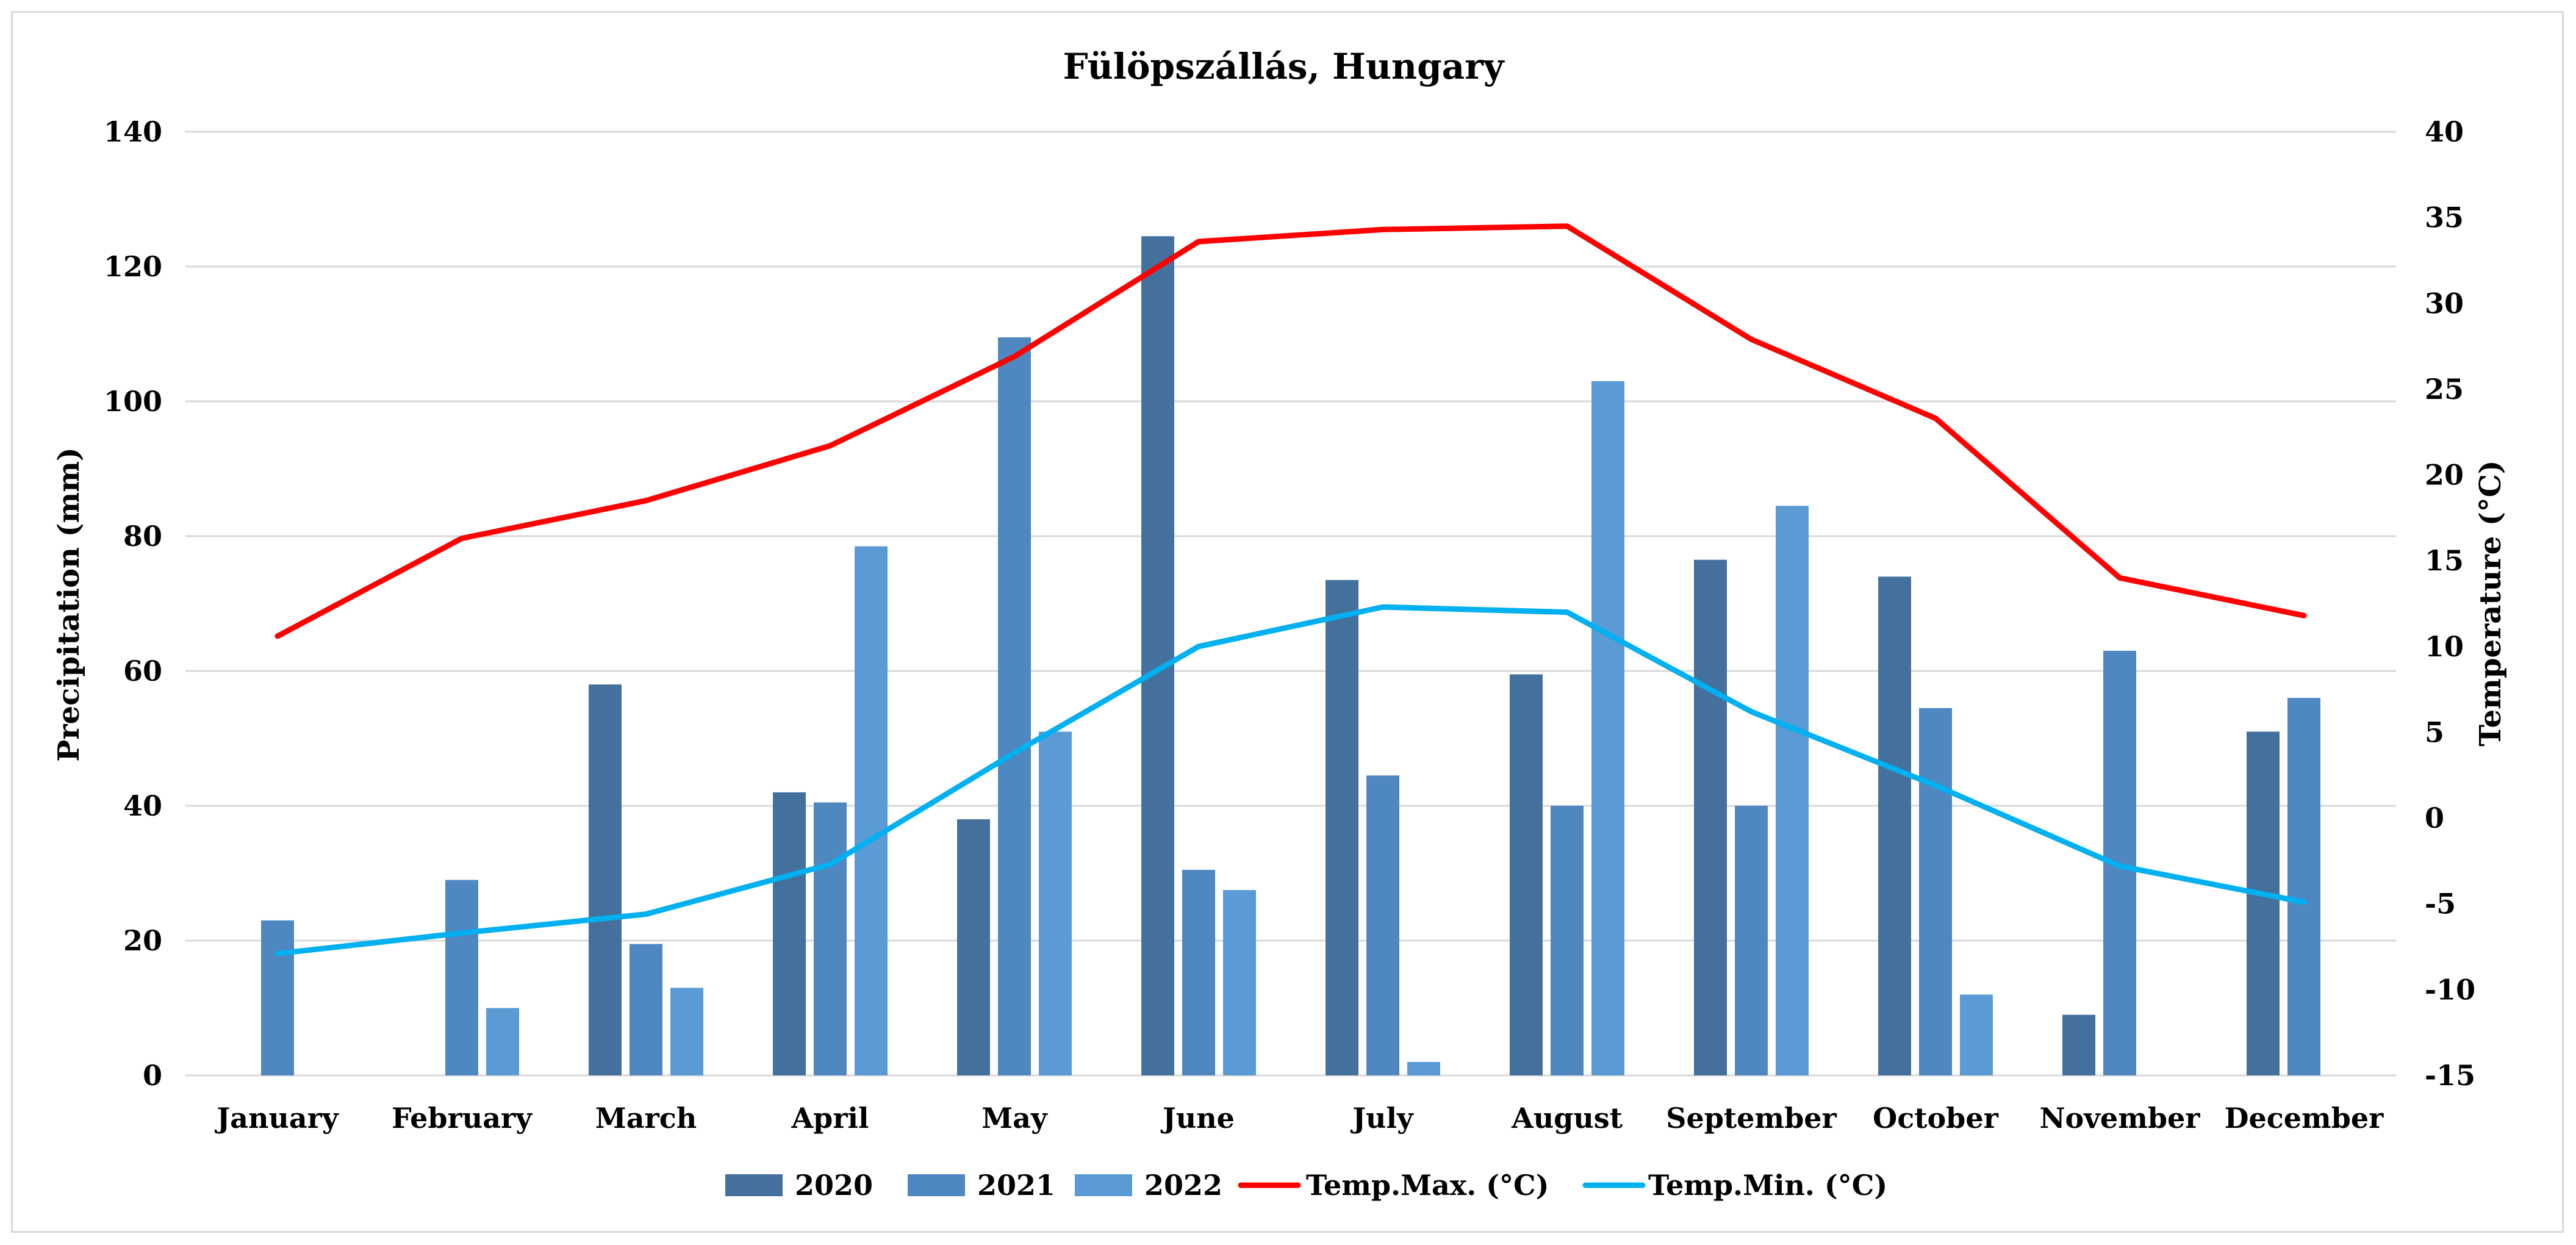 This screenshot has height=1245, width=2576. Describe the element at coordinates (1567, 1118) in the screenshot. I see `x-category-label: August` at that location.